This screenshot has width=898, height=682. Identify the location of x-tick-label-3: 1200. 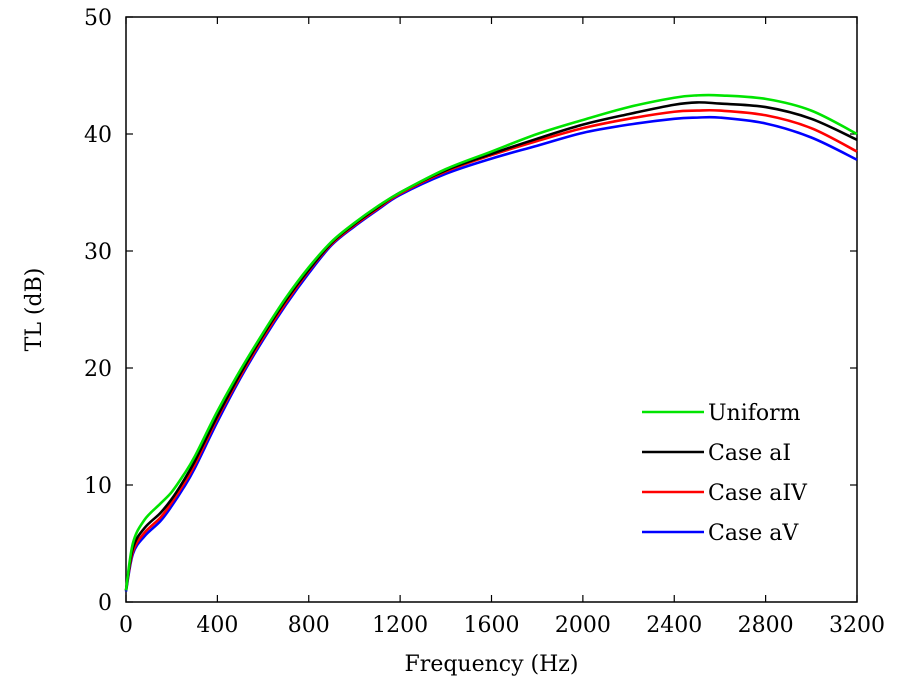
(400, 625).